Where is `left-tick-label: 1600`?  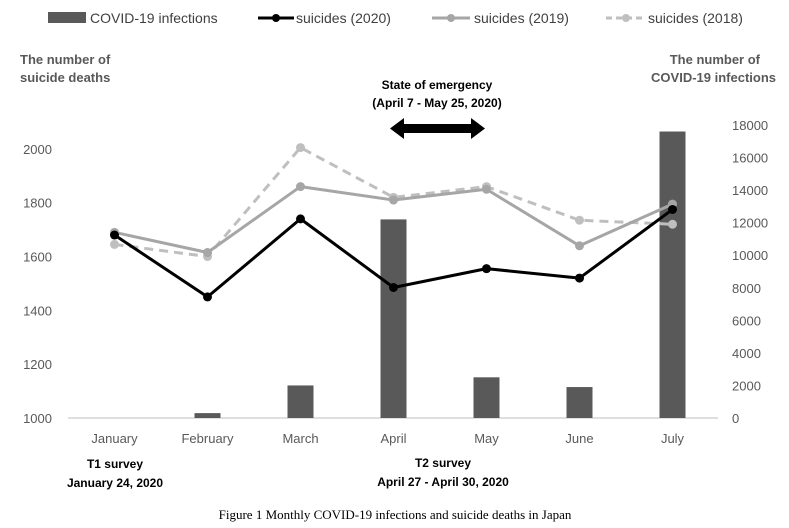
left-tick-label: 1600 is located at coordinates (37, 257).